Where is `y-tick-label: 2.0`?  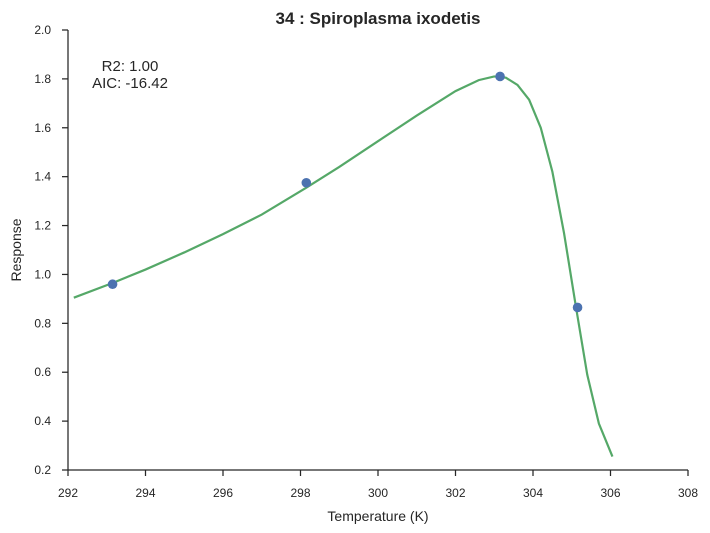 y-tick-label: 2.0 is located at coordinates (42, 30).